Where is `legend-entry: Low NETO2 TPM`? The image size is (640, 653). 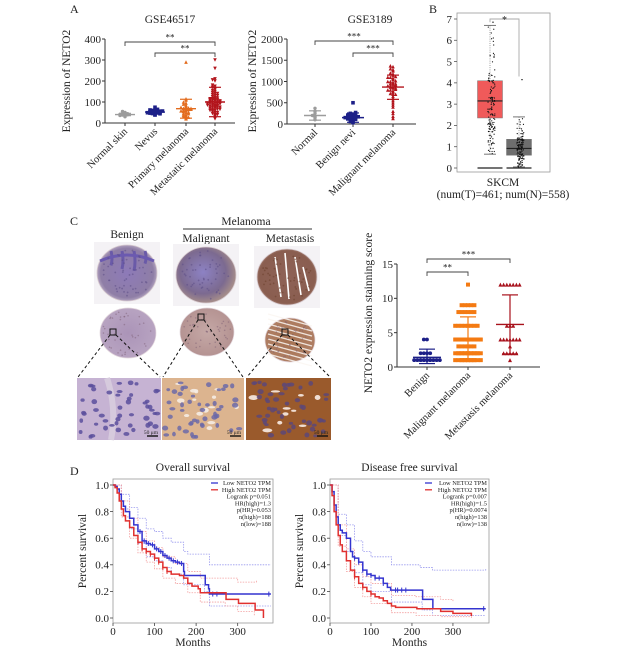 legend-entry: Low NETO2 TPM is located at coordinates (247, 483).